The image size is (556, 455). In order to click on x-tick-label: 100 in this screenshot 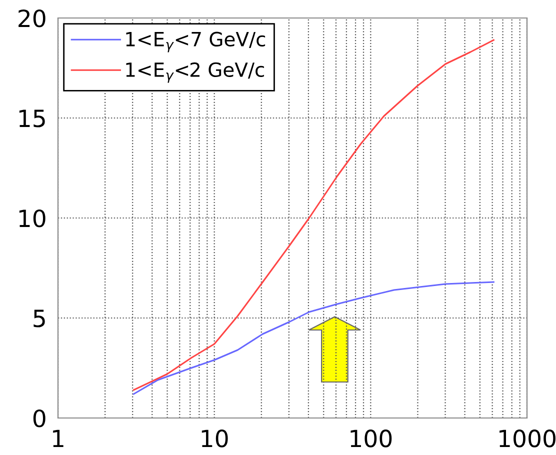, I will do `click(371, 439)`.